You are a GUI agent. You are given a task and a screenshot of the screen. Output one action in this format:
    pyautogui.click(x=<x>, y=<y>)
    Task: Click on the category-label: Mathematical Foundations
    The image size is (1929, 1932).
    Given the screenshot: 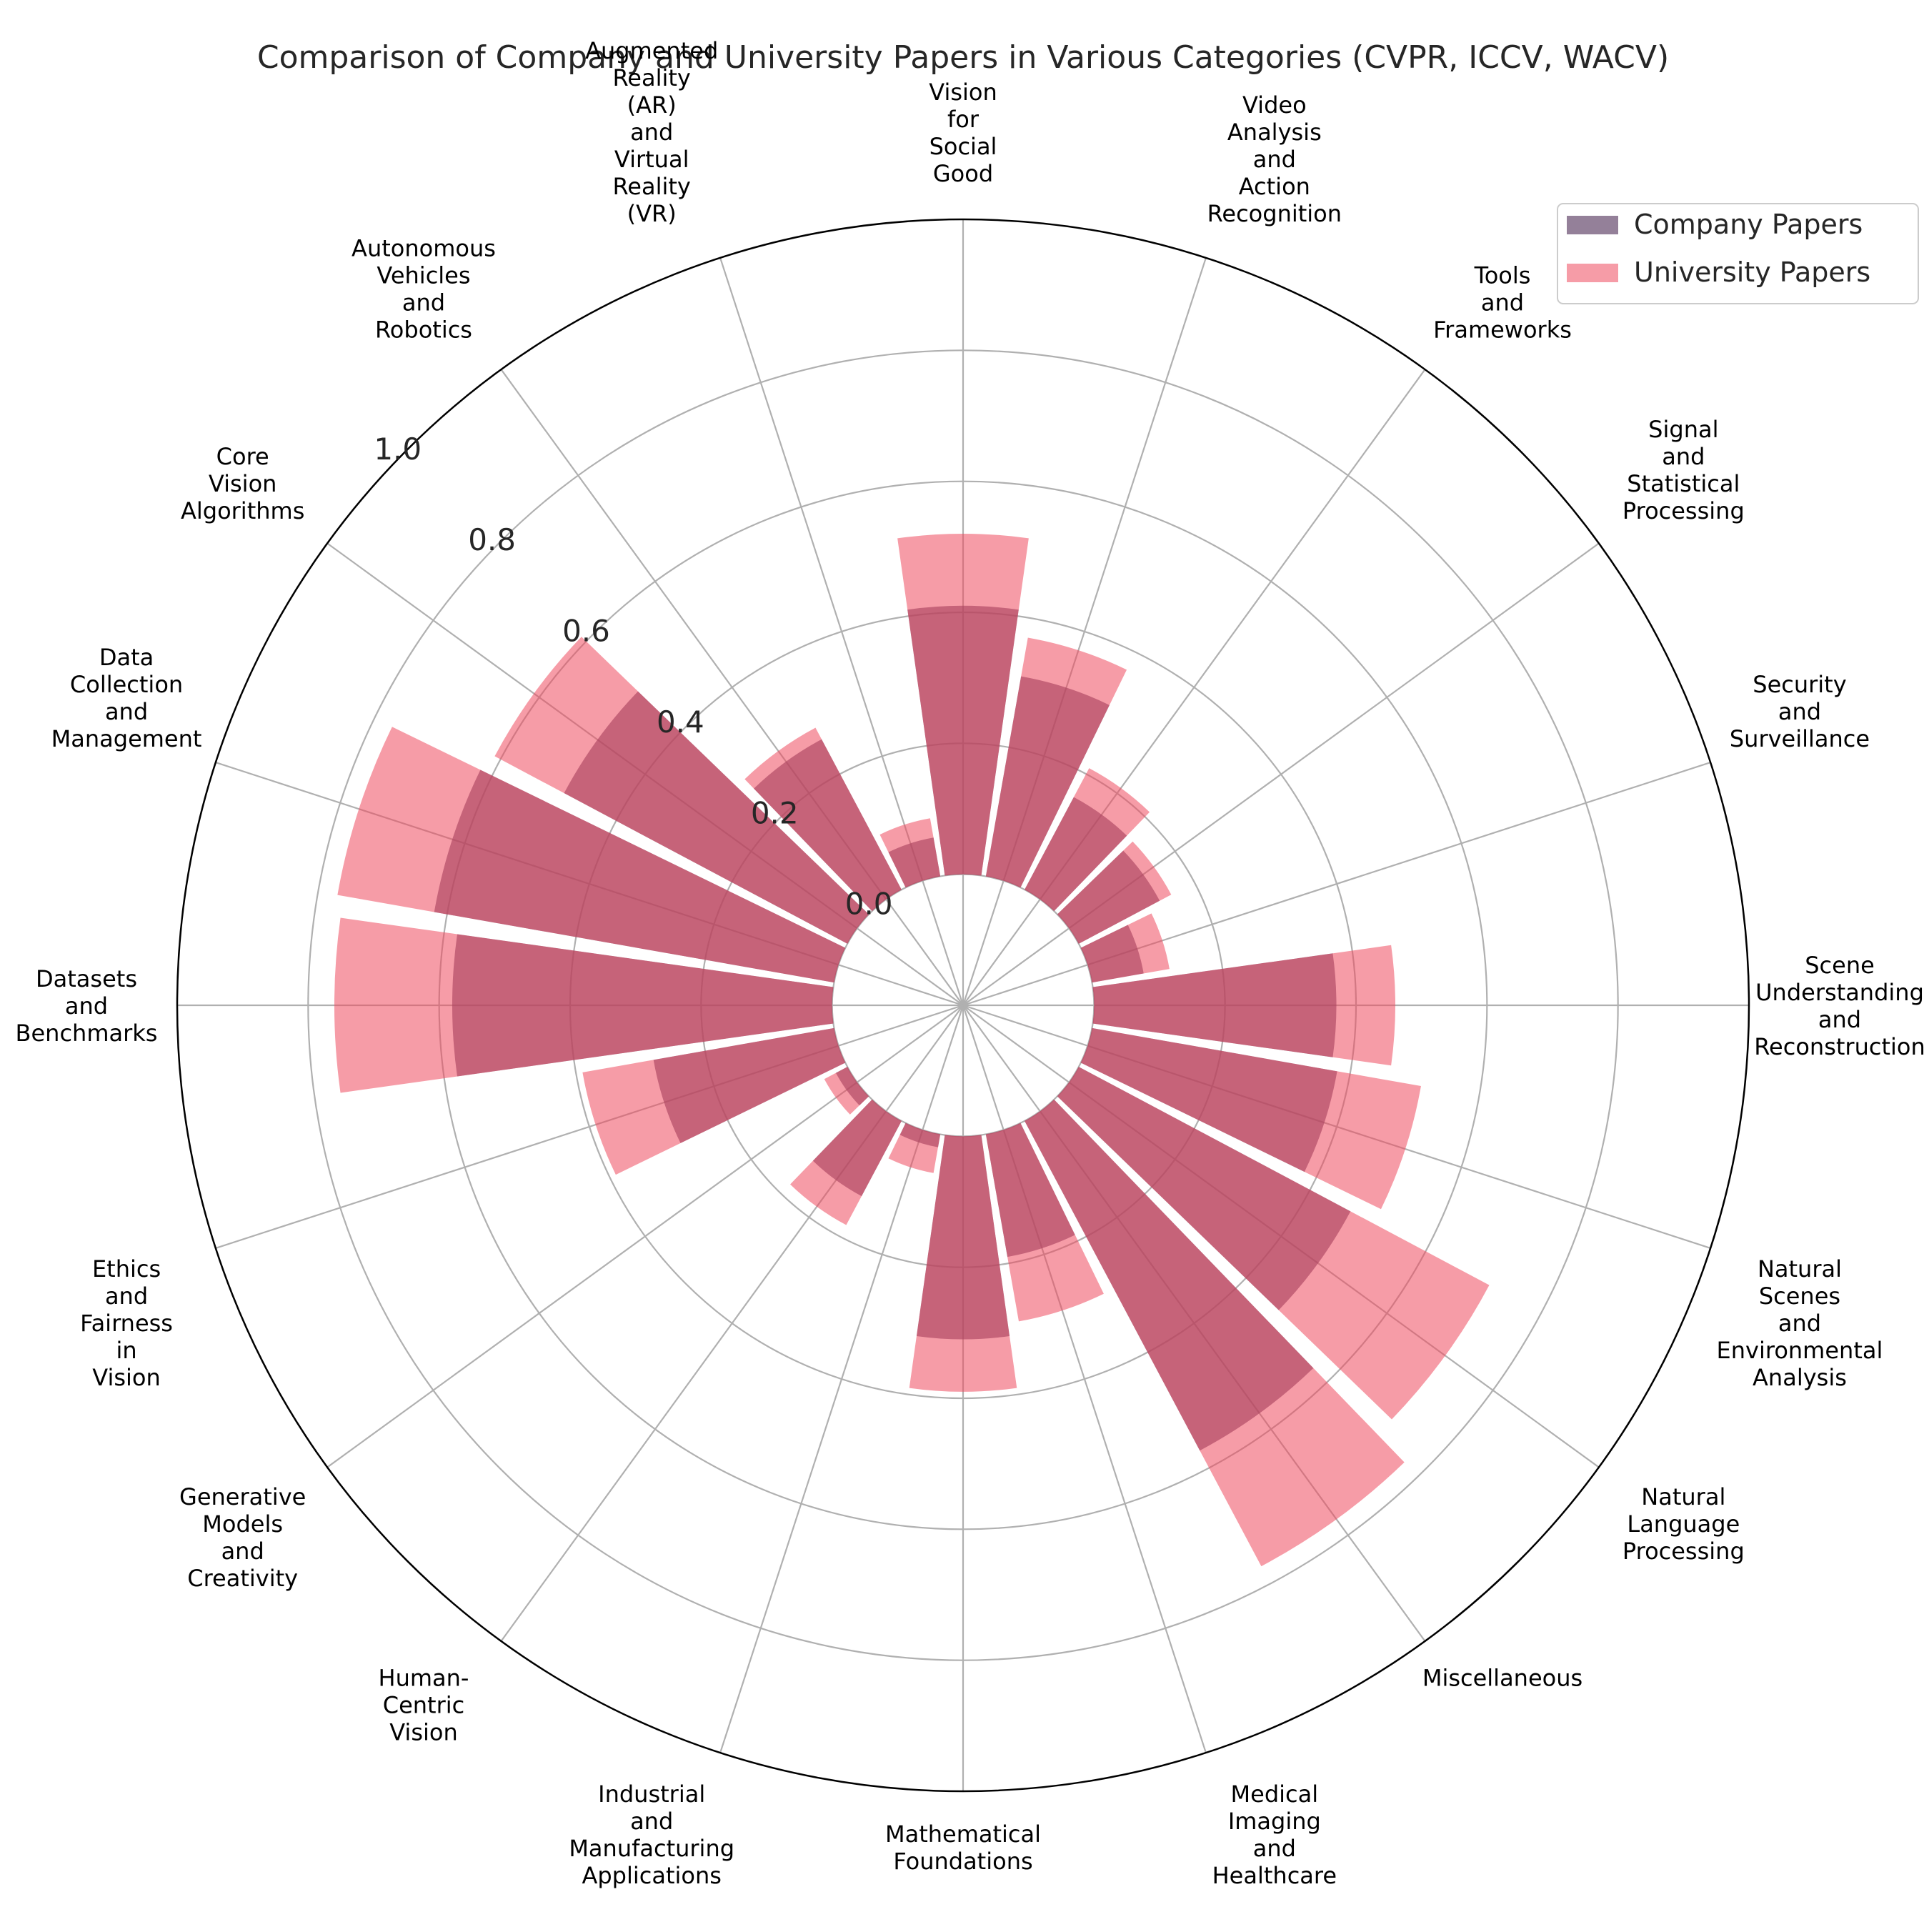 What is the action you would take?
    pyautogui.click(x=963, y=1848)
    